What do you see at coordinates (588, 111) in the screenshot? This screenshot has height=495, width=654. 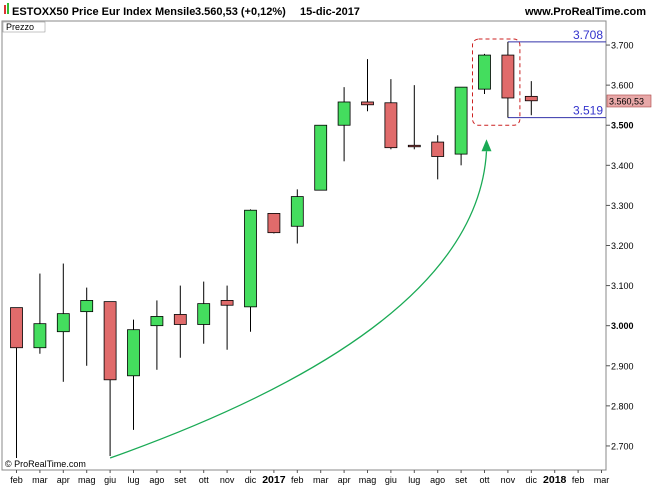 I see `level-label: 3.519` at bounding box center [588, 111].